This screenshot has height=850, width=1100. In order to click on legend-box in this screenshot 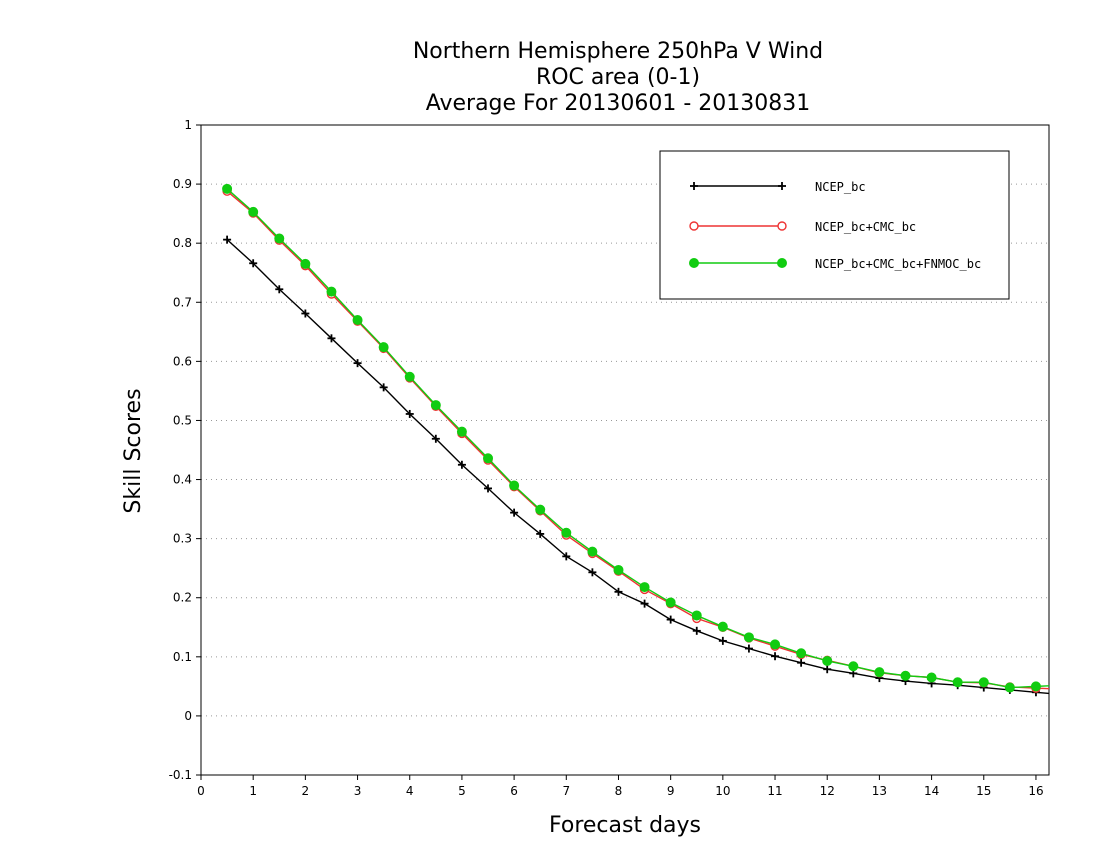, I will do `click(834, 225)`.